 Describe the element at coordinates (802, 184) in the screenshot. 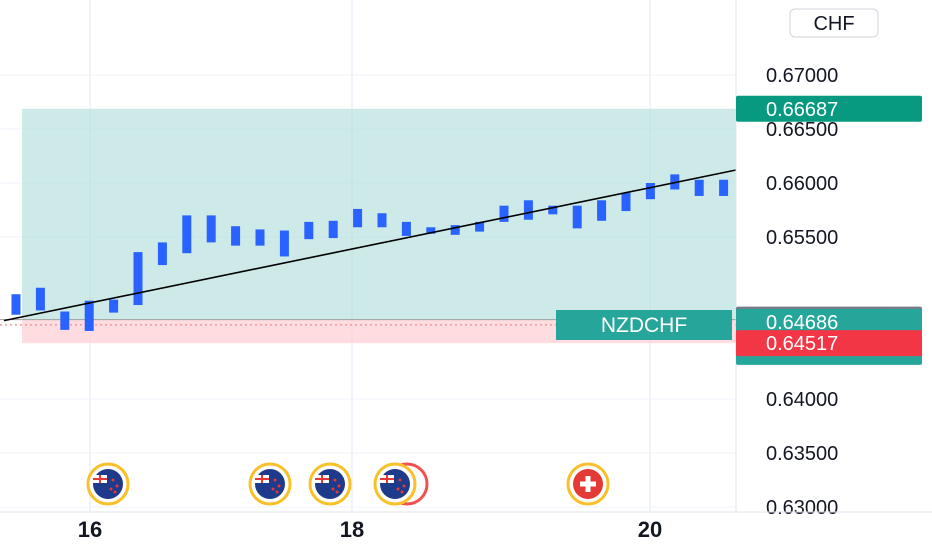

I see `price-tick-label: 0.66000` at that location.